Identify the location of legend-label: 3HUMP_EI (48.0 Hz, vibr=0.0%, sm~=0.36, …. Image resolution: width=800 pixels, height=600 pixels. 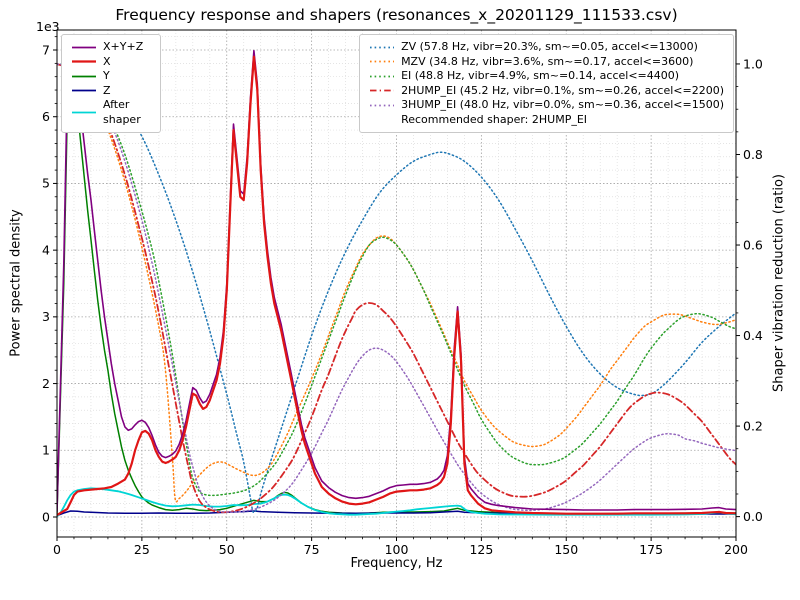
(562, 105).